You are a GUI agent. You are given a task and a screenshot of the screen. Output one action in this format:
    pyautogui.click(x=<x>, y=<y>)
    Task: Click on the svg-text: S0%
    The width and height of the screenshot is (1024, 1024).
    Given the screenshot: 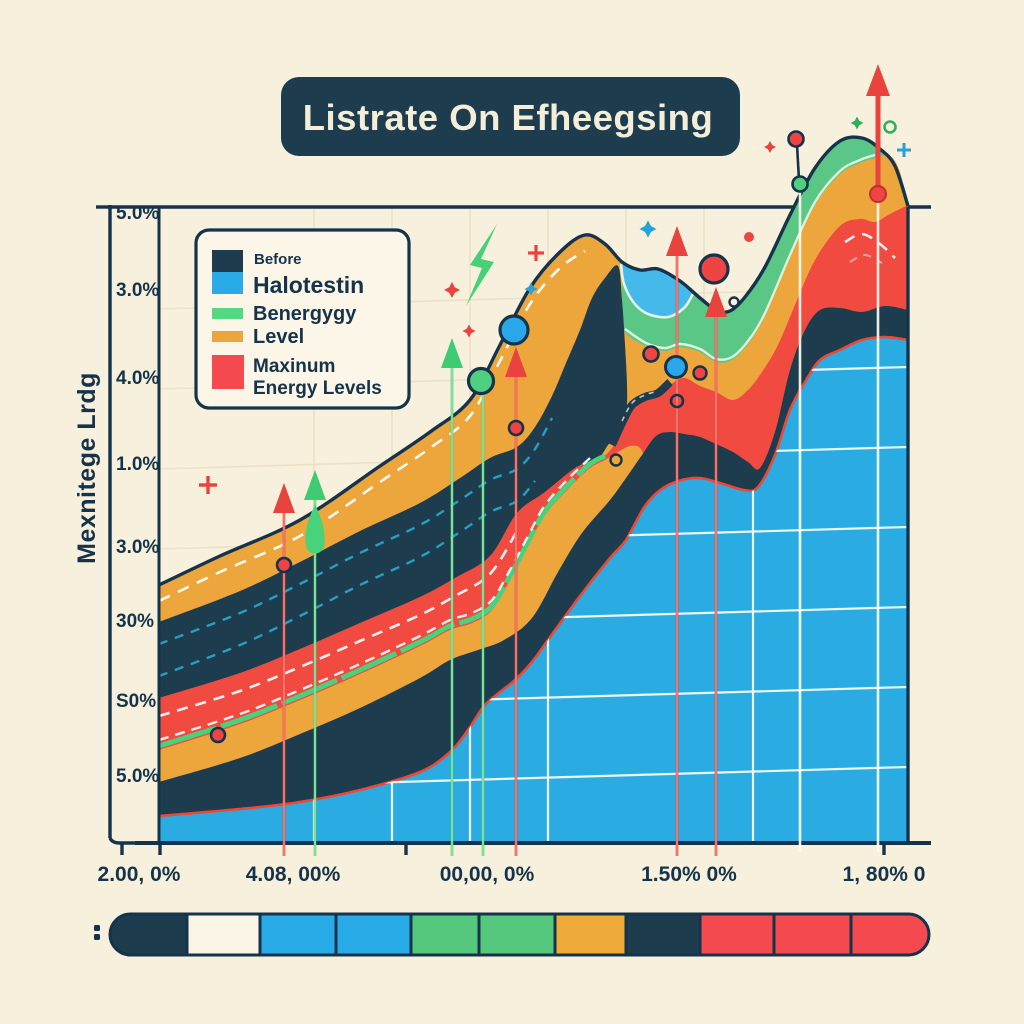 What is the action you would take?
    pyautogui.click(x=136, y=701)
    